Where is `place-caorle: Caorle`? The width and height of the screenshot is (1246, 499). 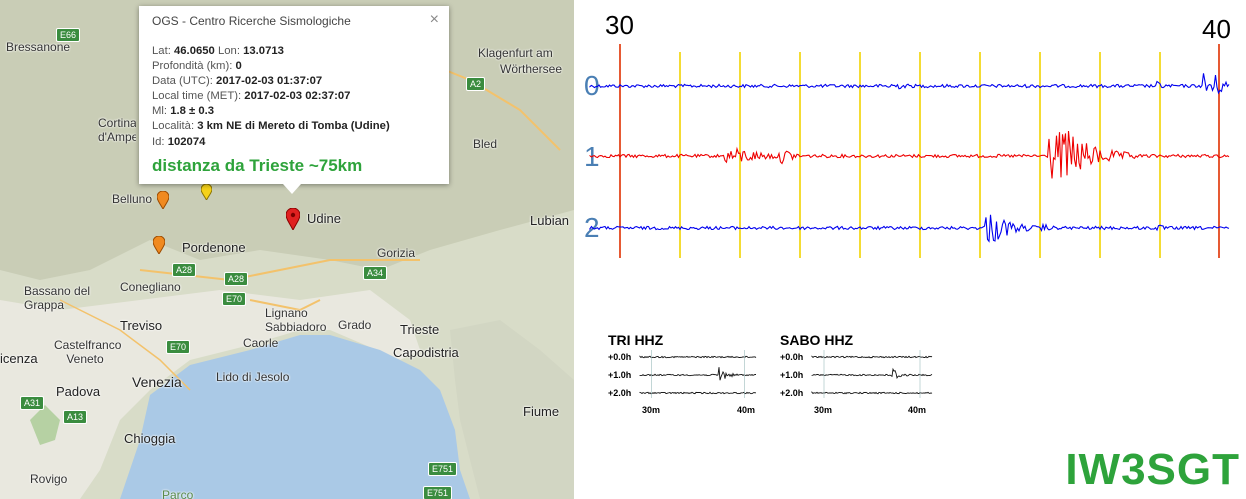 place-caorle: Caorle is located at coordinates (261, 343).